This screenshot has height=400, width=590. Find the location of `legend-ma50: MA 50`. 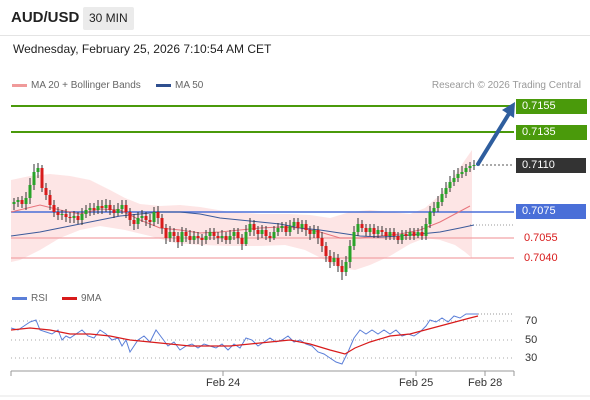

legend-ma50: MA 50 is located at coordinates (179, 85).